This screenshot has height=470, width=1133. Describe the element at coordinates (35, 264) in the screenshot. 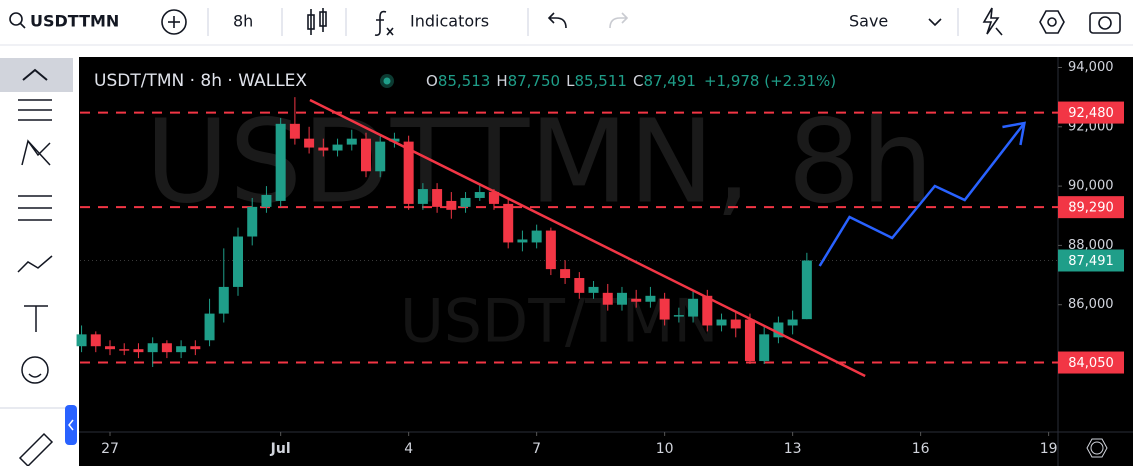

I see `prediction-tool` at that location.